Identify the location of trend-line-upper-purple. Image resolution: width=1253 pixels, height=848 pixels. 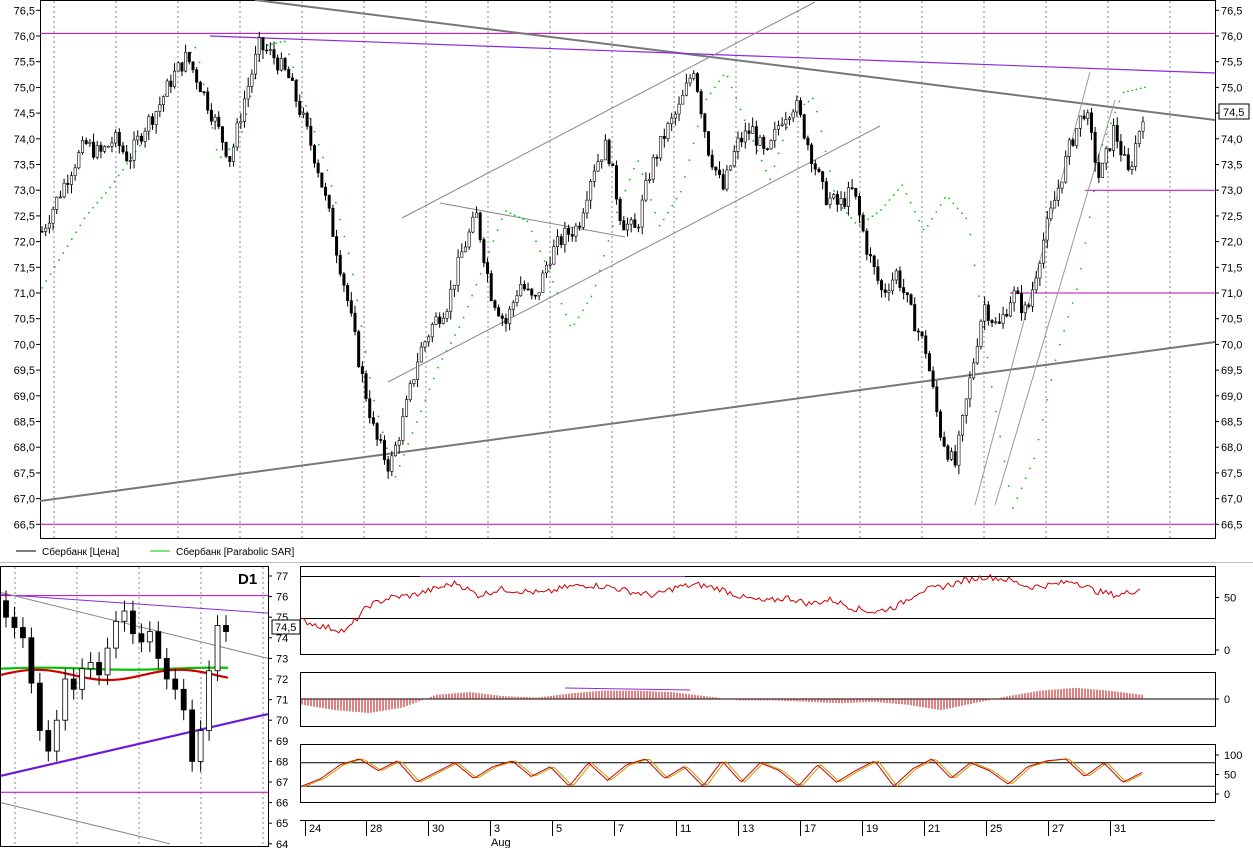
(712, 54).